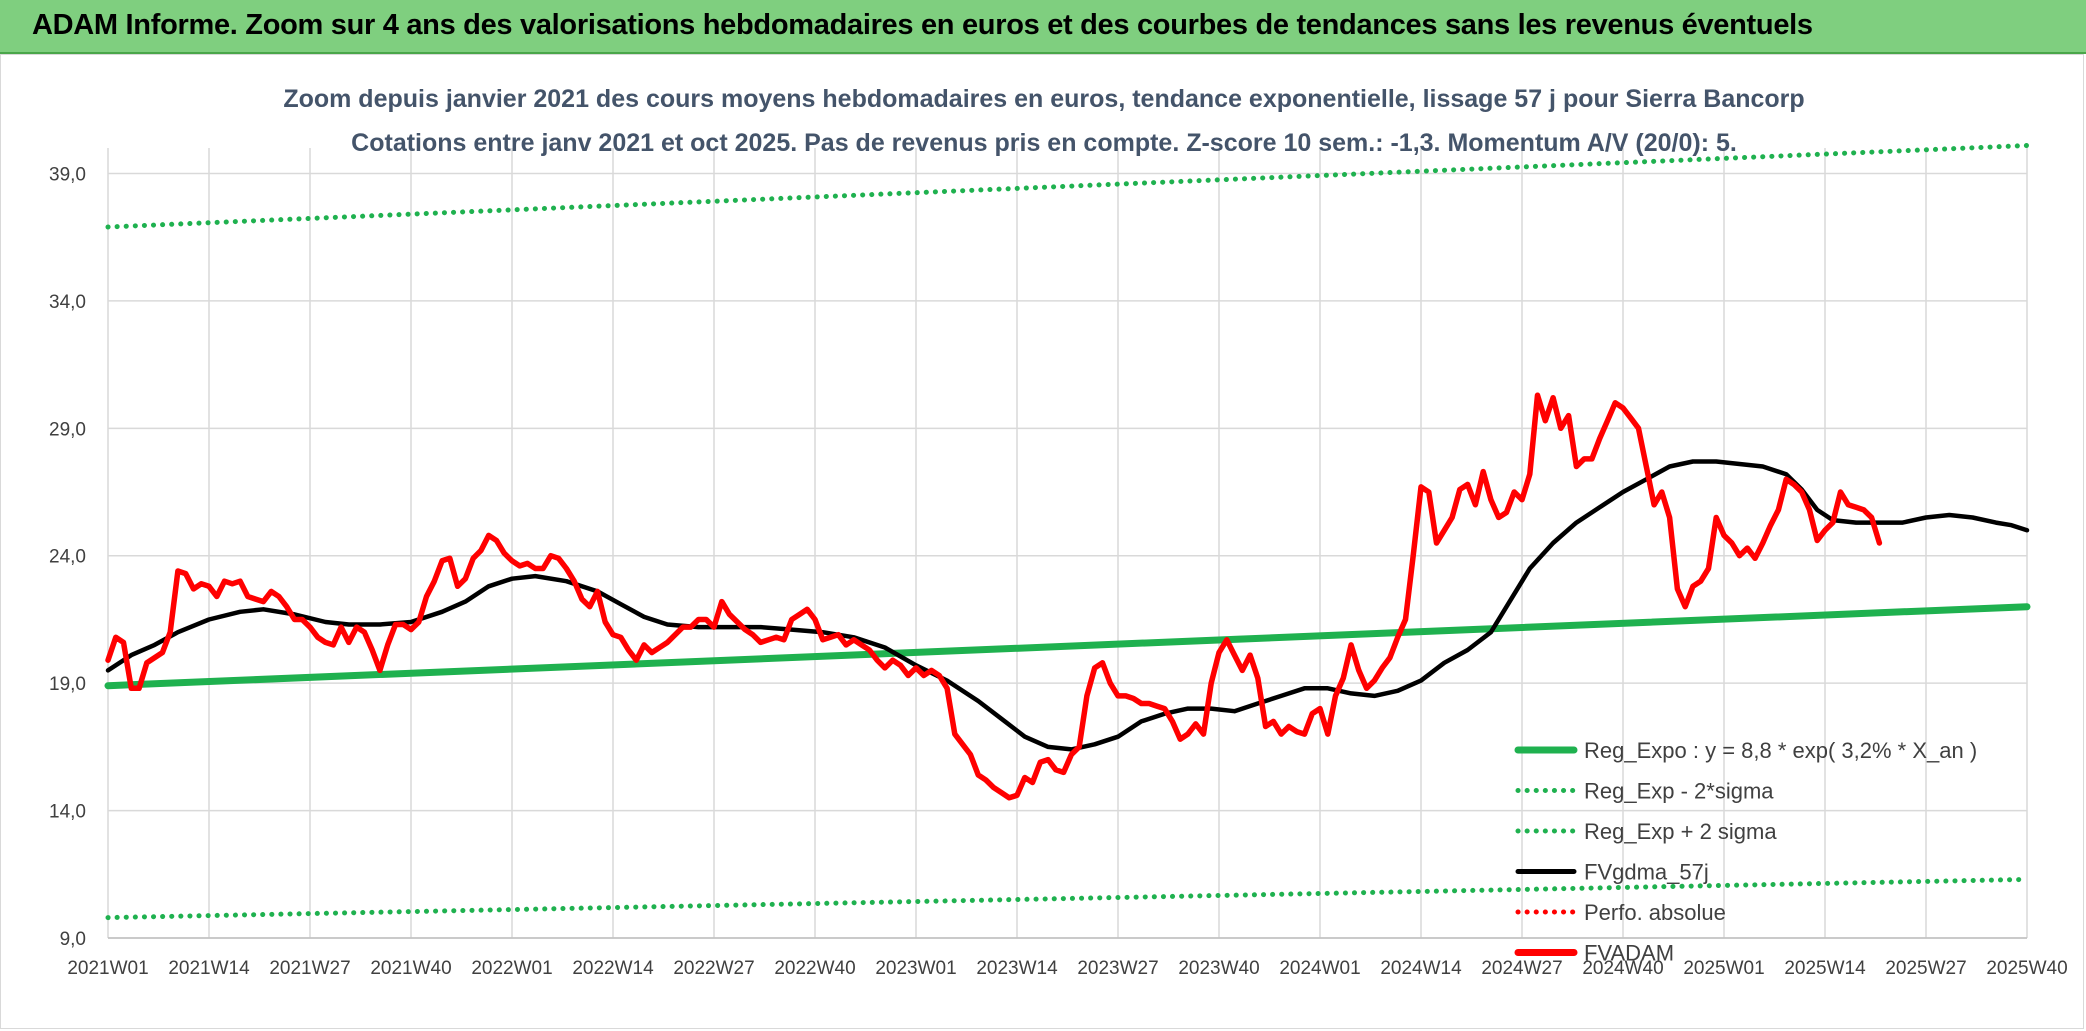 This screenshot has height=1031, width=2086. I want to click on y-axis: 39,0 34,0 29,0 24,0 19,0 14,0 9,0, so click(67, 557).